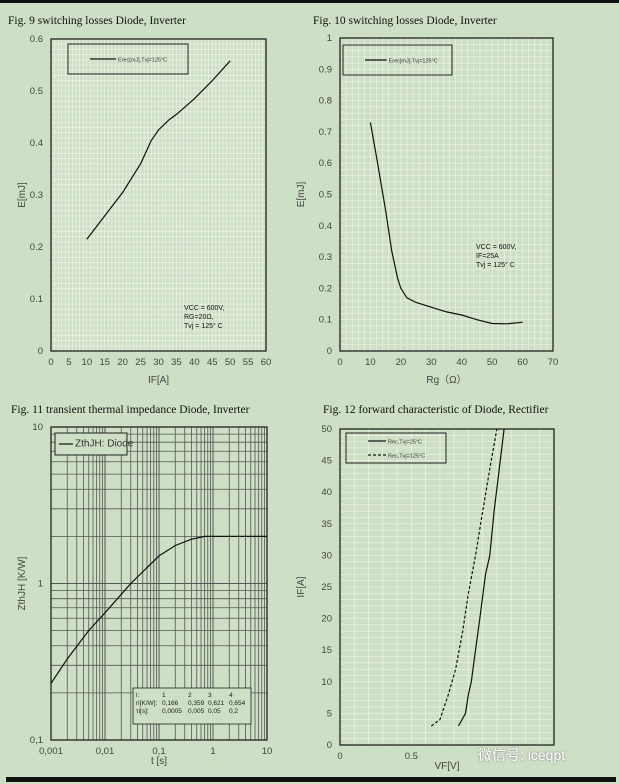 This screenshot has height=784, width=619. Describe the element at coordinates (301, 586) in the screenshot. I see `y-axis-label: IF[A]` at that location.